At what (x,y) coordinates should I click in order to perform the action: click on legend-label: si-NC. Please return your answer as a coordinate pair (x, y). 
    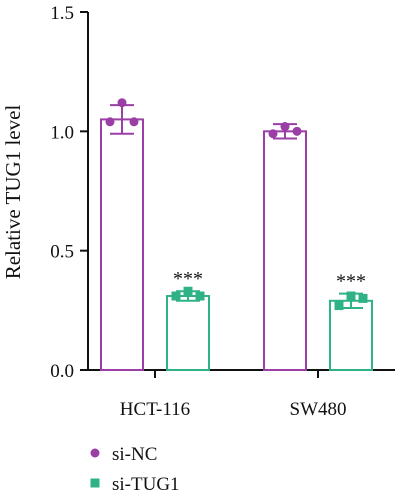
    Looking at the image, I should click on (134, 454).